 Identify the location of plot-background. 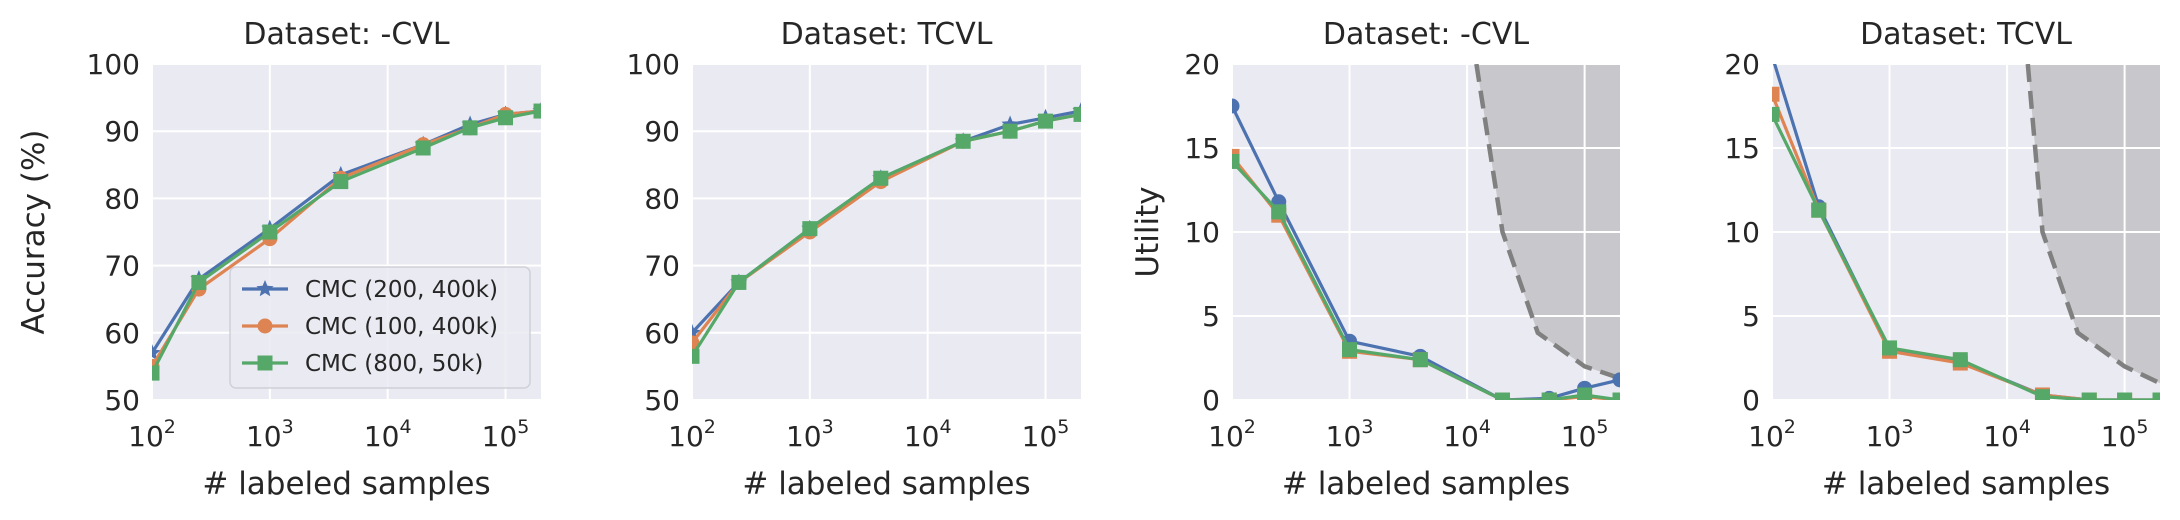
(886, 232).